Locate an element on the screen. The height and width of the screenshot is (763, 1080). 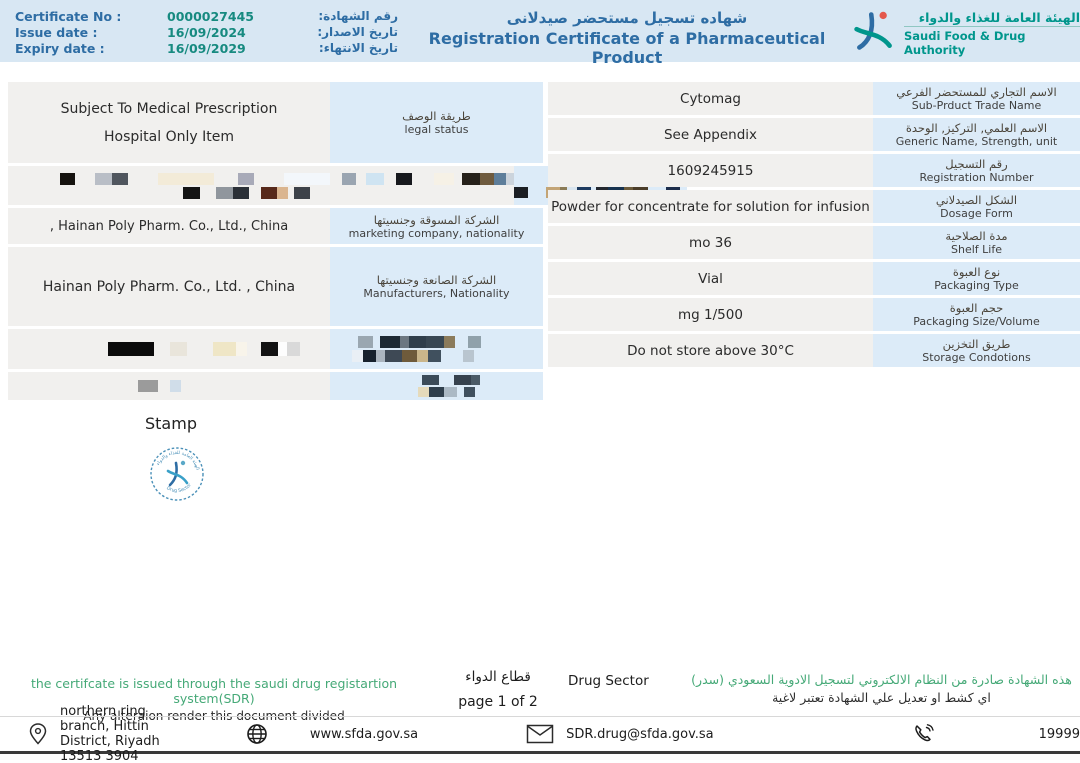
registration-number-value: 1609245915 is located at coordinates (710, 170).